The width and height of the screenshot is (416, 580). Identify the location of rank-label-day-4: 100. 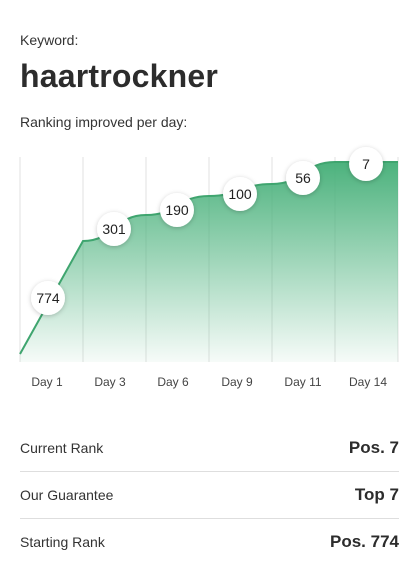
(240, 194).